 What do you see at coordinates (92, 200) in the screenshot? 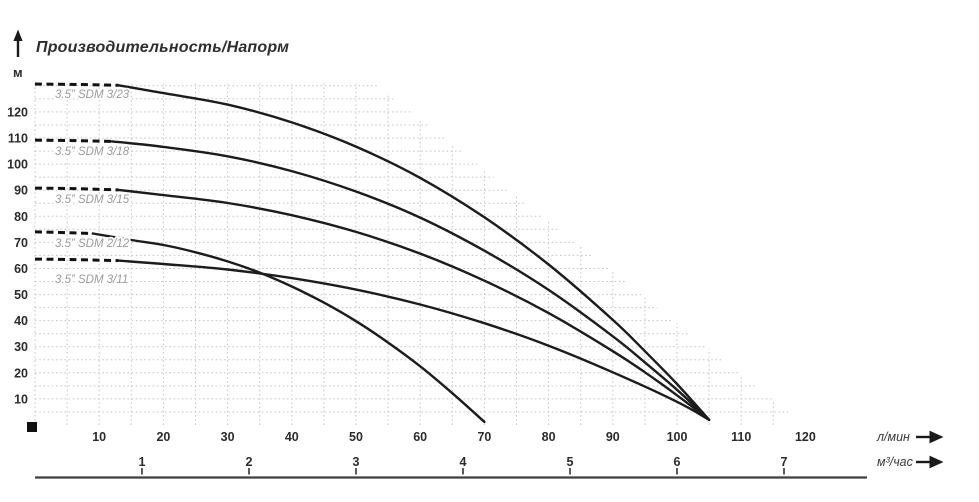
I see `curve-label: 3.5” SDM 3/15` at bounding box center [92, 200].